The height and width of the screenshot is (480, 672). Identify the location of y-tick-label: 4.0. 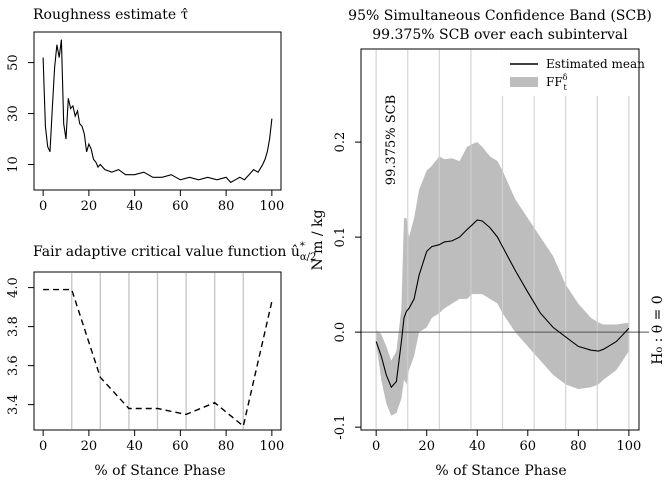
(13, 287).